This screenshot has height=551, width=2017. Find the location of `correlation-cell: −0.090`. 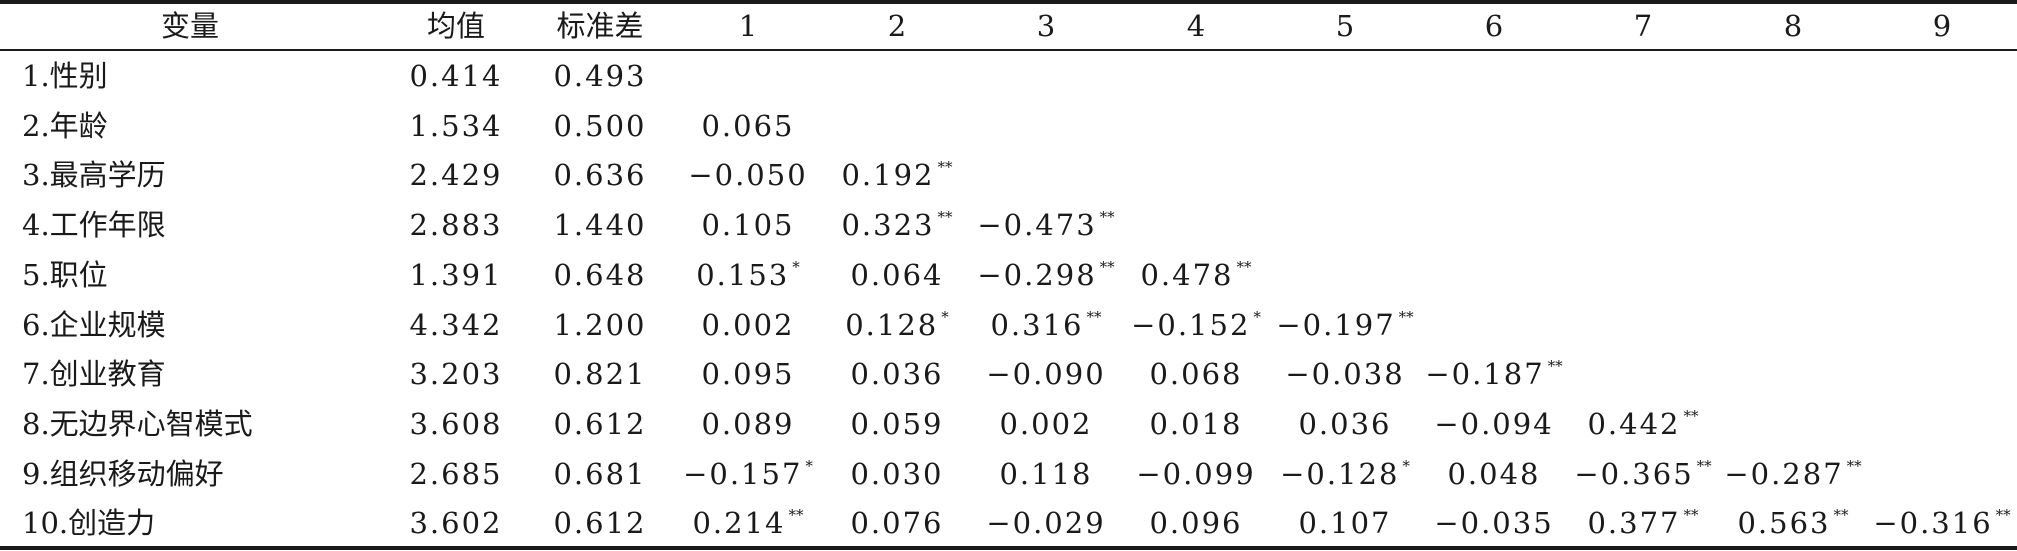

correlation-cell: −0.090 is located at coordinates (1046, 374).